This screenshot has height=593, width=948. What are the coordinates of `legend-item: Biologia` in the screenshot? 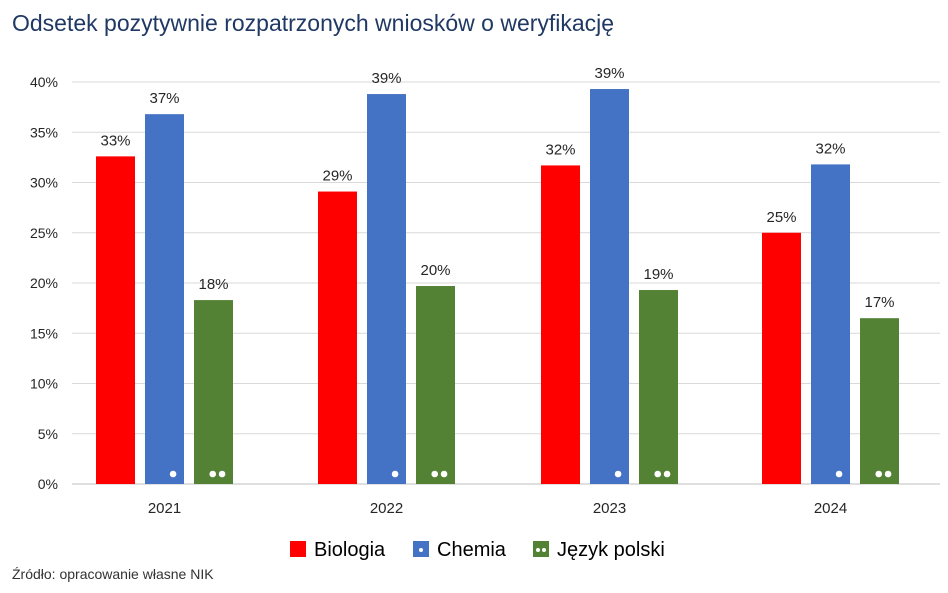 It's located at (338, 550).